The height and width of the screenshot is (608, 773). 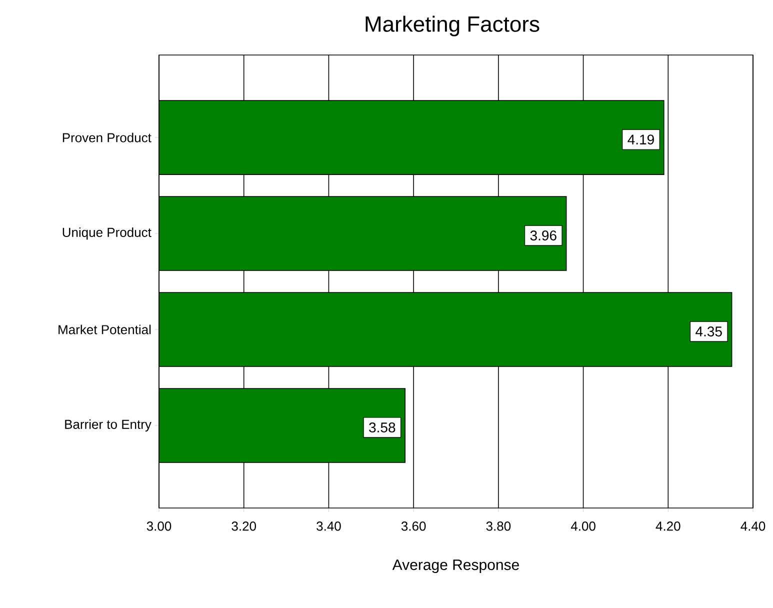 I want to click on data-label: 3.58, so click(x=382, y=427).